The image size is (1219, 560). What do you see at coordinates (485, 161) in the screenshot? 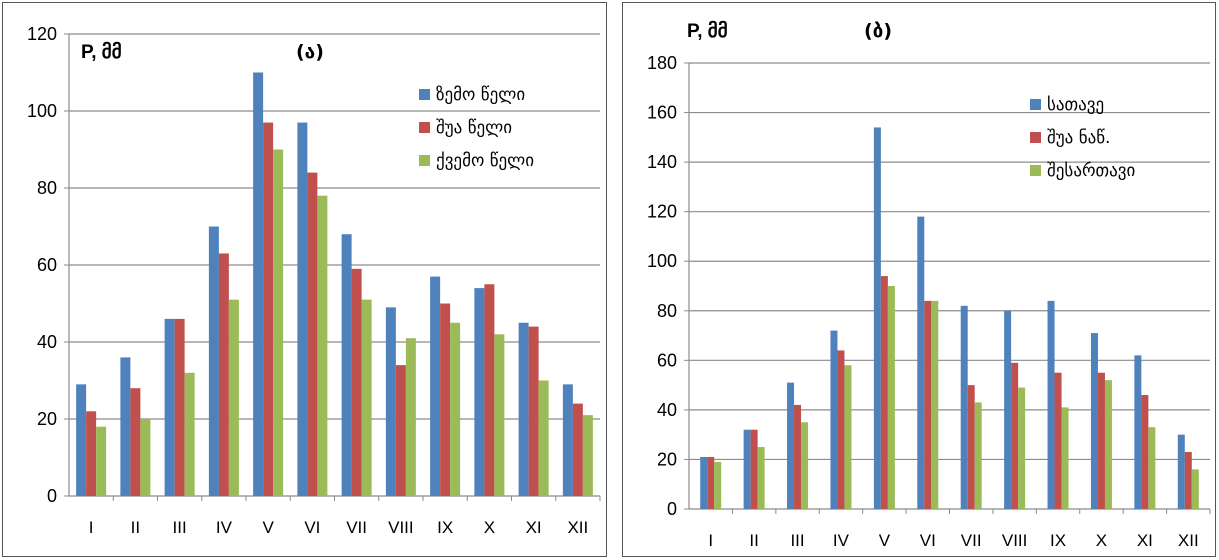
I see `chart-a-legend-label: ქვემო წელი` at bounding box center [485, 161].